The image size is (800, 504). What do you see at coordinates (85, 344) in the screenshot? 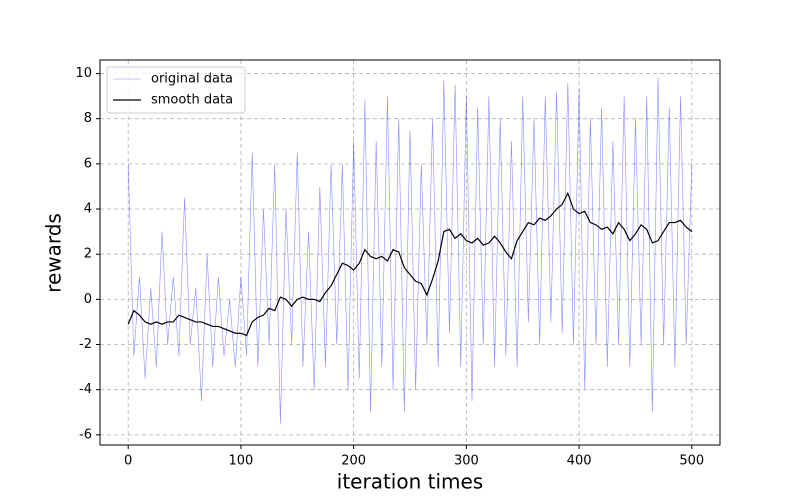
I see `y-tick-label: -2` at bounding box center [85, 344].